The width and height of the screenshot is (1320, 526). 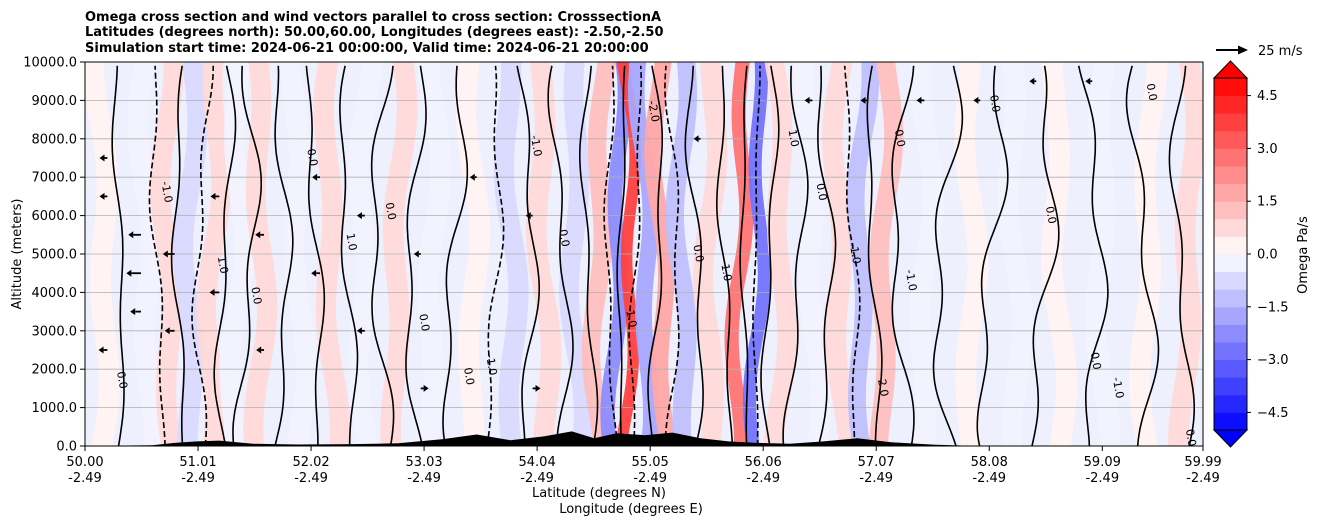 What do you see at coordinates (1250, 254) in the screenshot?
I see `colorbar: −4.5 −3.0 −1.5 0.0 1.5 3.0 4.5` at bounding box center [1250, 254].